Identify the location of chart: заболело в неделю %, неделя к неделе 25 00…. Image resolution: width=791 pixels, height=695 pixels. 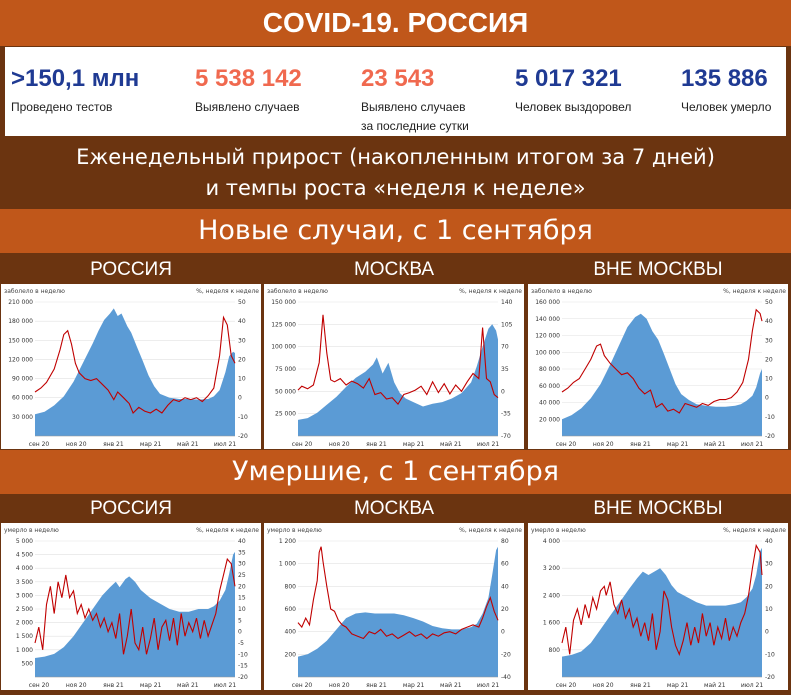
(394, 366).